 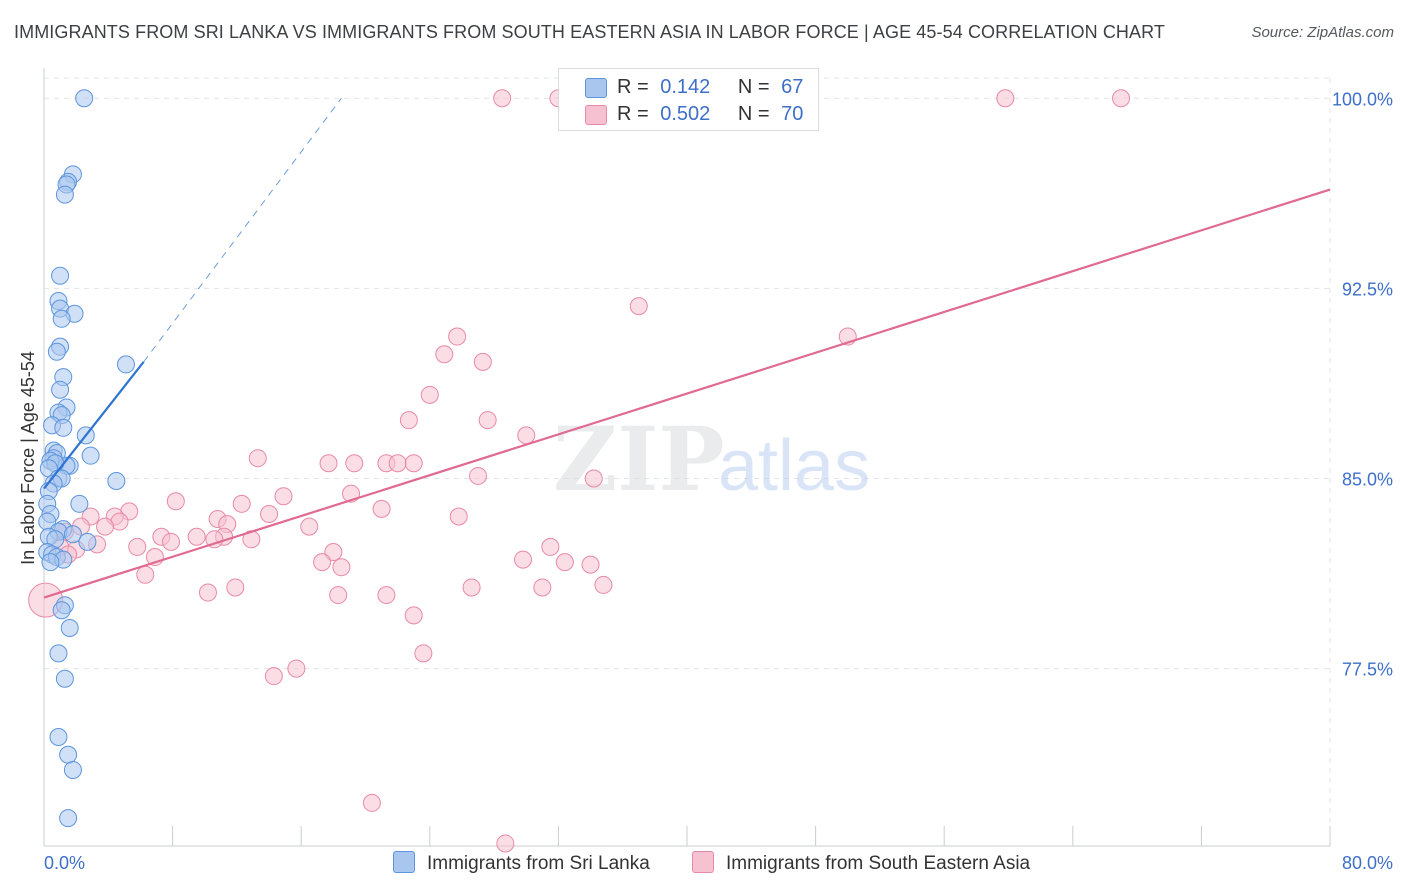 What do you see at coordinates (242, 230) in the screenshot?
I see `sri-lanka-trend-extension` at bounding box center [242, 230].